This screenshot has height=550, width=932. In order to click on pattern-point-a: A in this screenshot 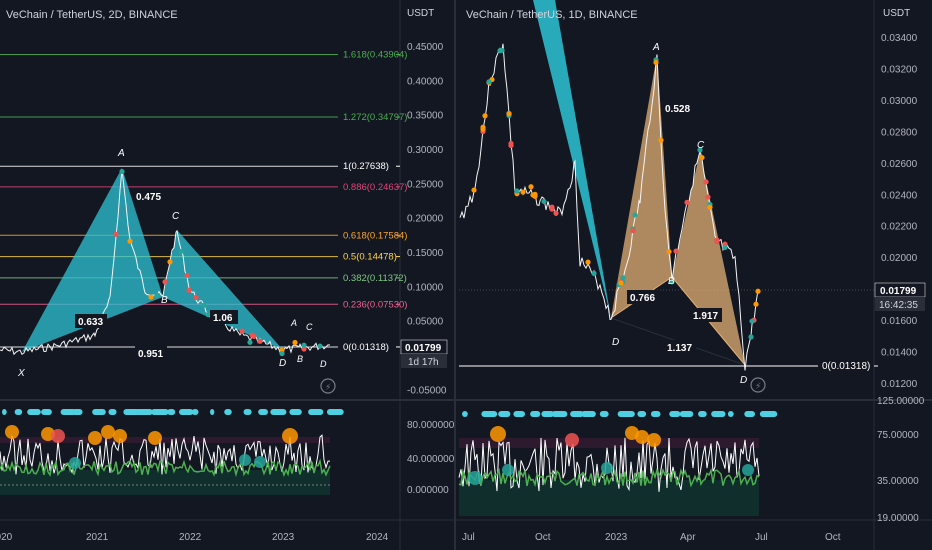, I will do `click(121, 153)`.